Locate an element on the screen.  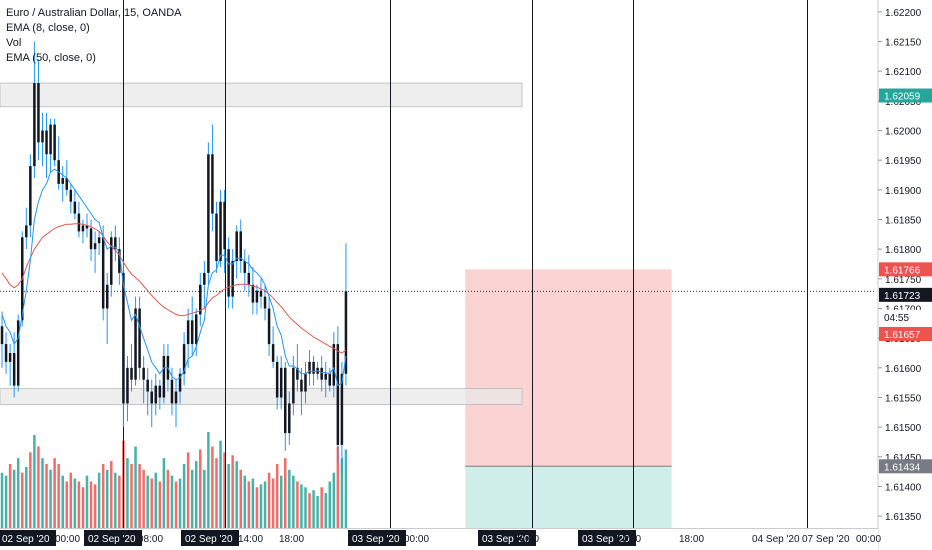
ema-fast-line is located at coordinates (174, 277).